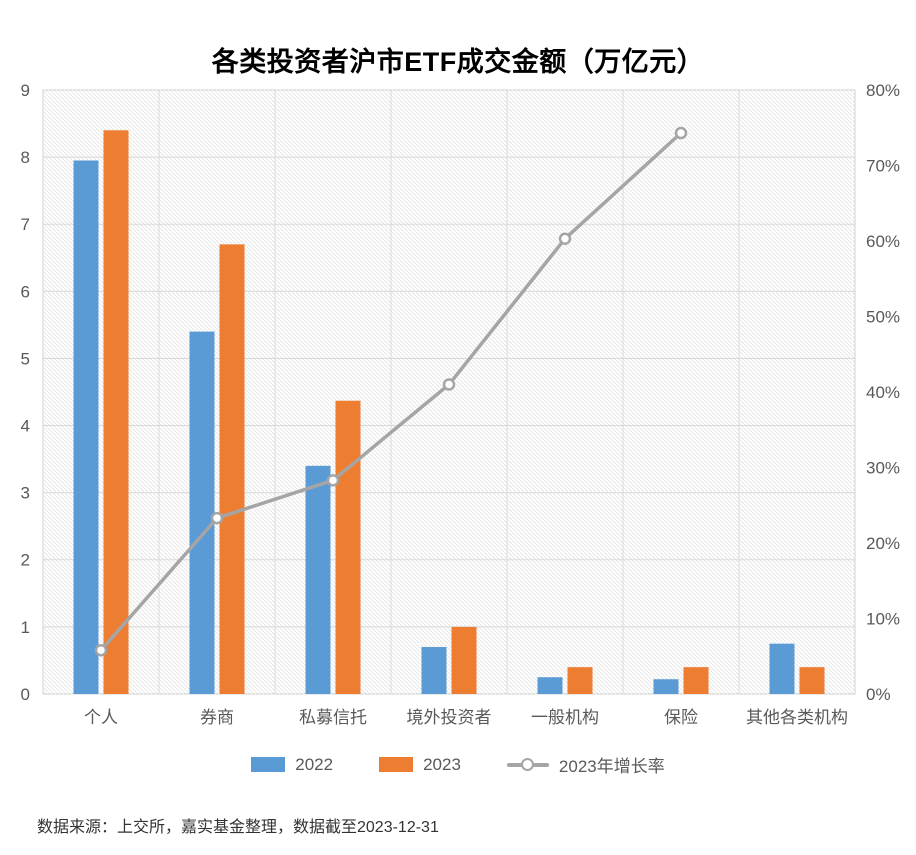 This screenshot has width=916, height=855. Describe the element at coordinates (268, 764) in the screenshot. I see `legend-swatch-2022` at that location.